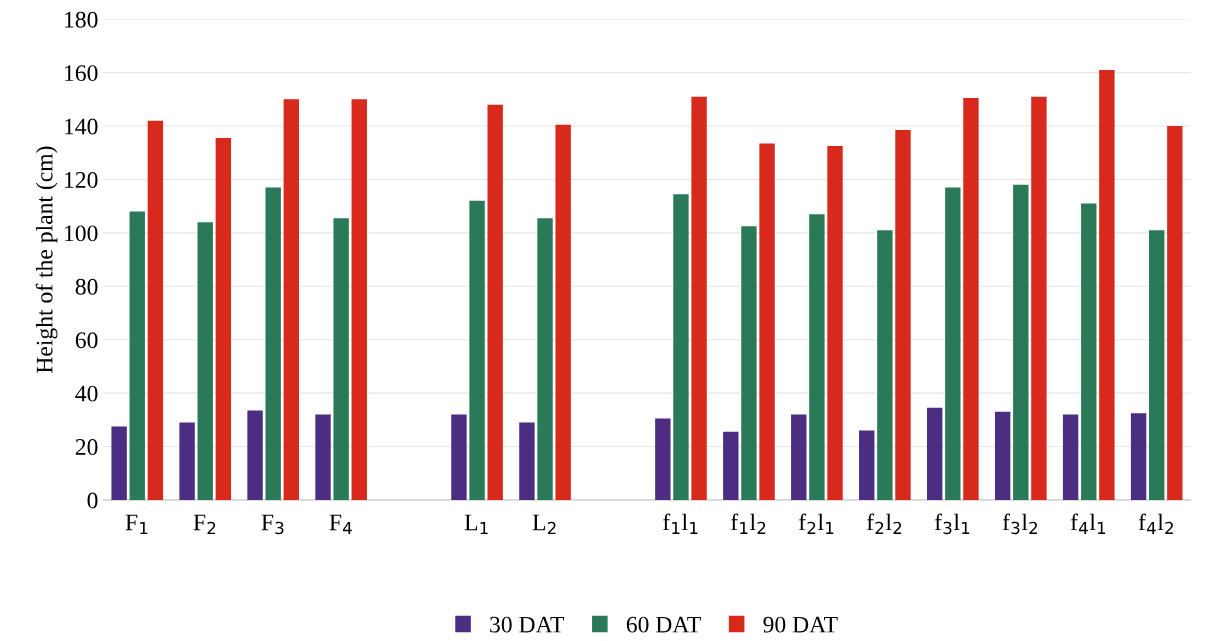  What do you see at coordinates (816, 523) in the screenshot?
I see `x-tick-label: f$_{2}$l$_{1}$` at bounding box center [816, 523].